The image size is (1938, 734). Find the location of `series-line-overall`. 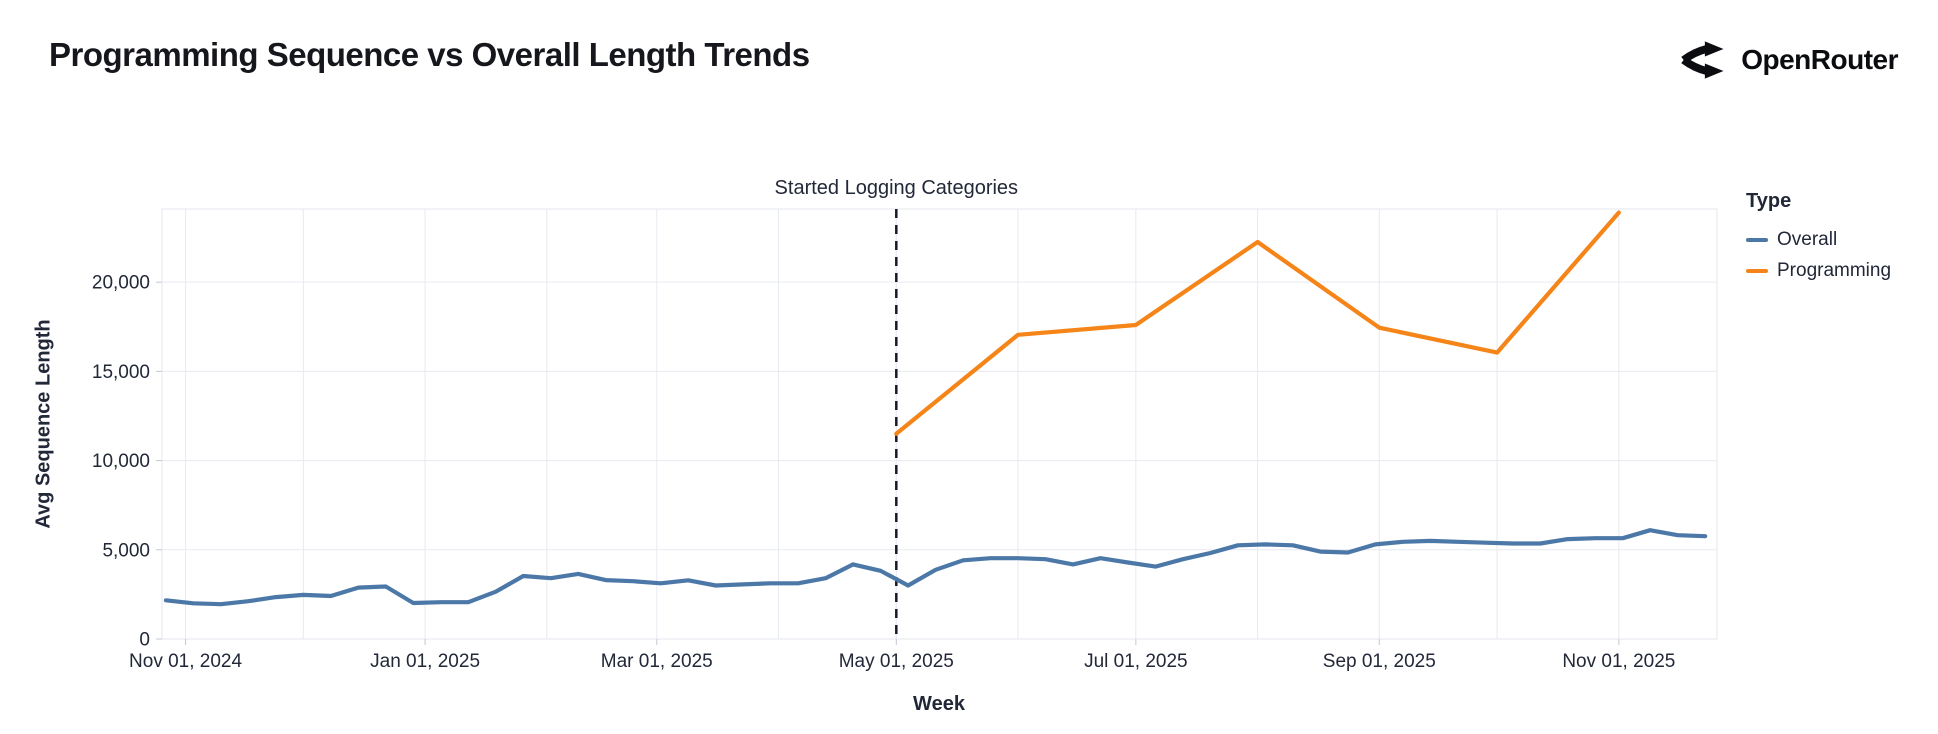

series-line-overall is located at coordinates (935, 567).